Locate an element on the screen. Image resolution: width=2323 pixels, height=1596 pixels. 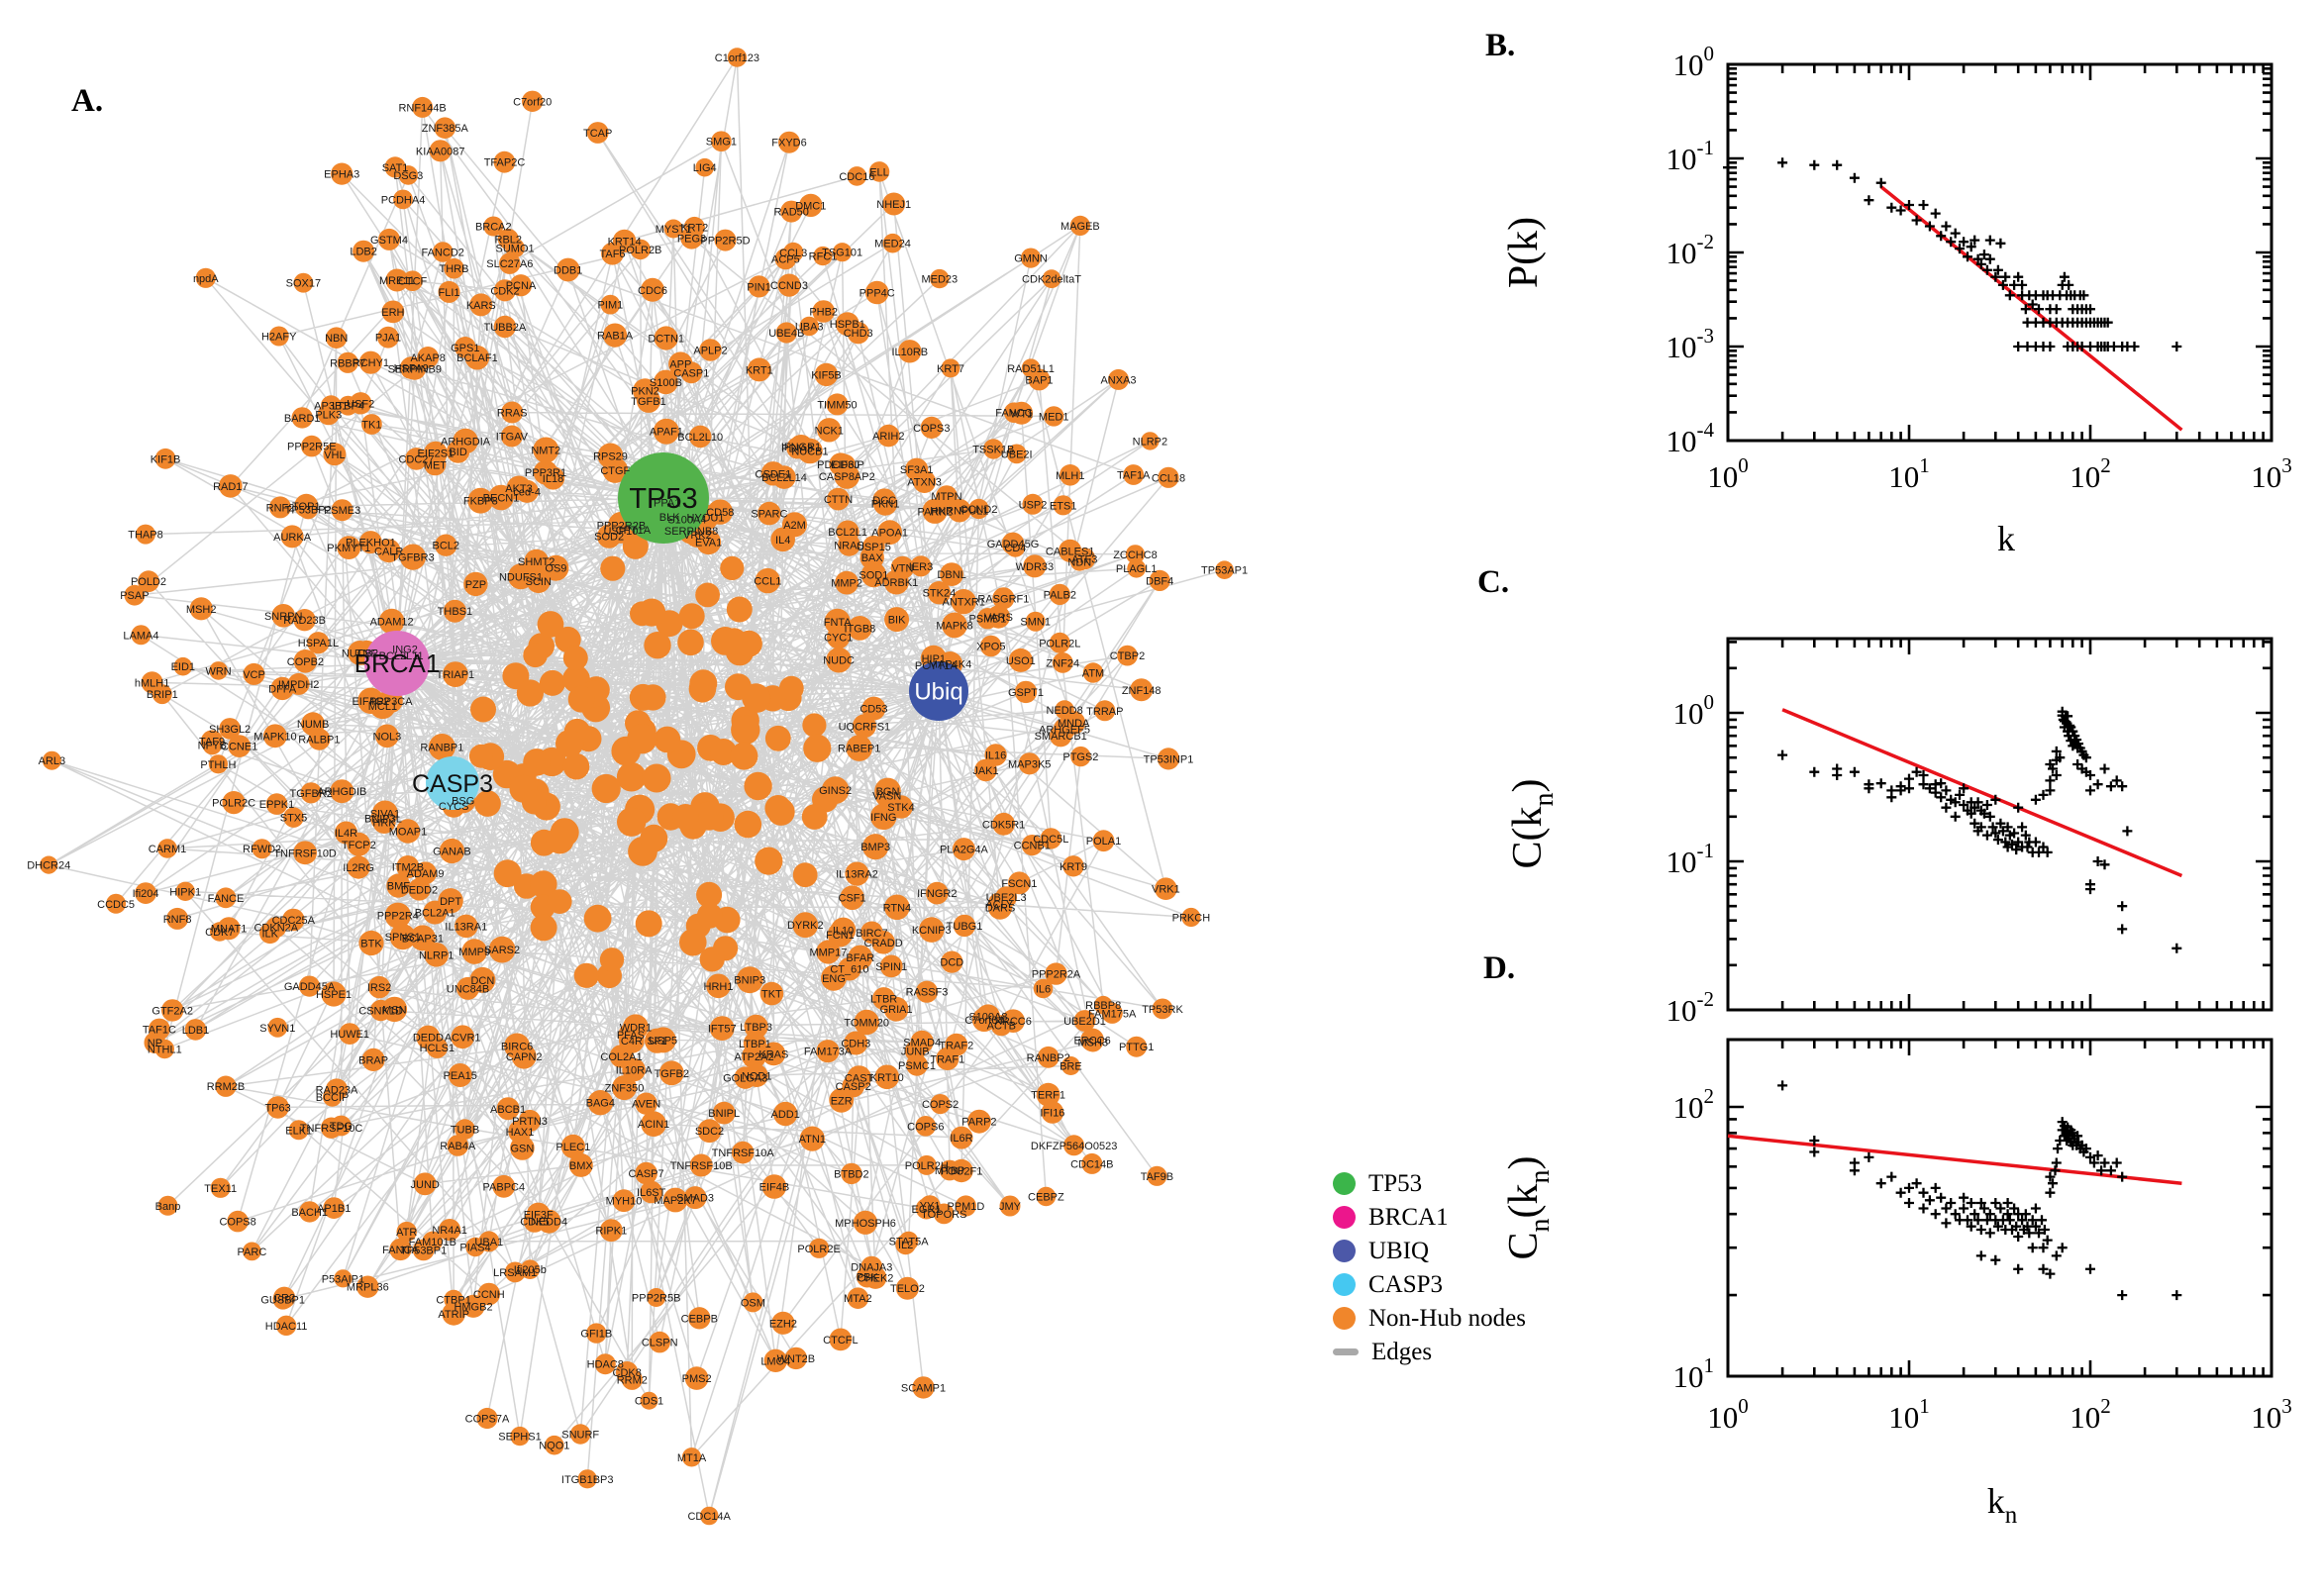
node-label: PDCD6IP is located at coordinates (841, 465).